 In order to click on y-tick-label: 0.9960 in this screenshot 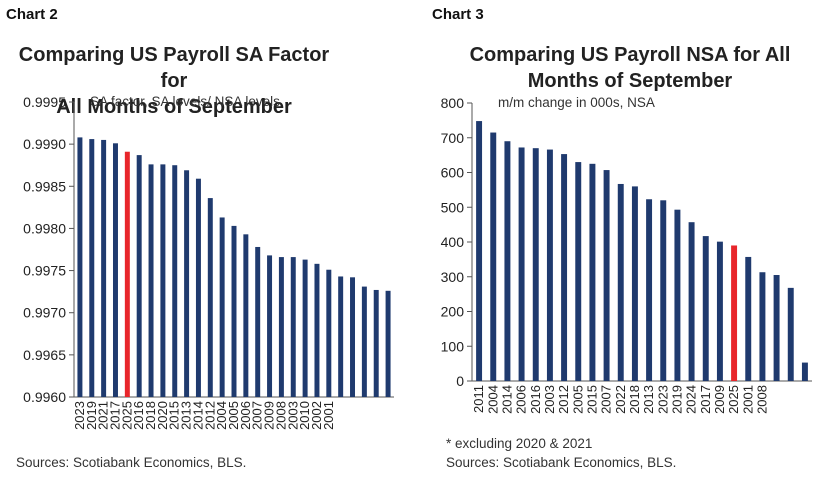, I will do `click(44, 397)`.